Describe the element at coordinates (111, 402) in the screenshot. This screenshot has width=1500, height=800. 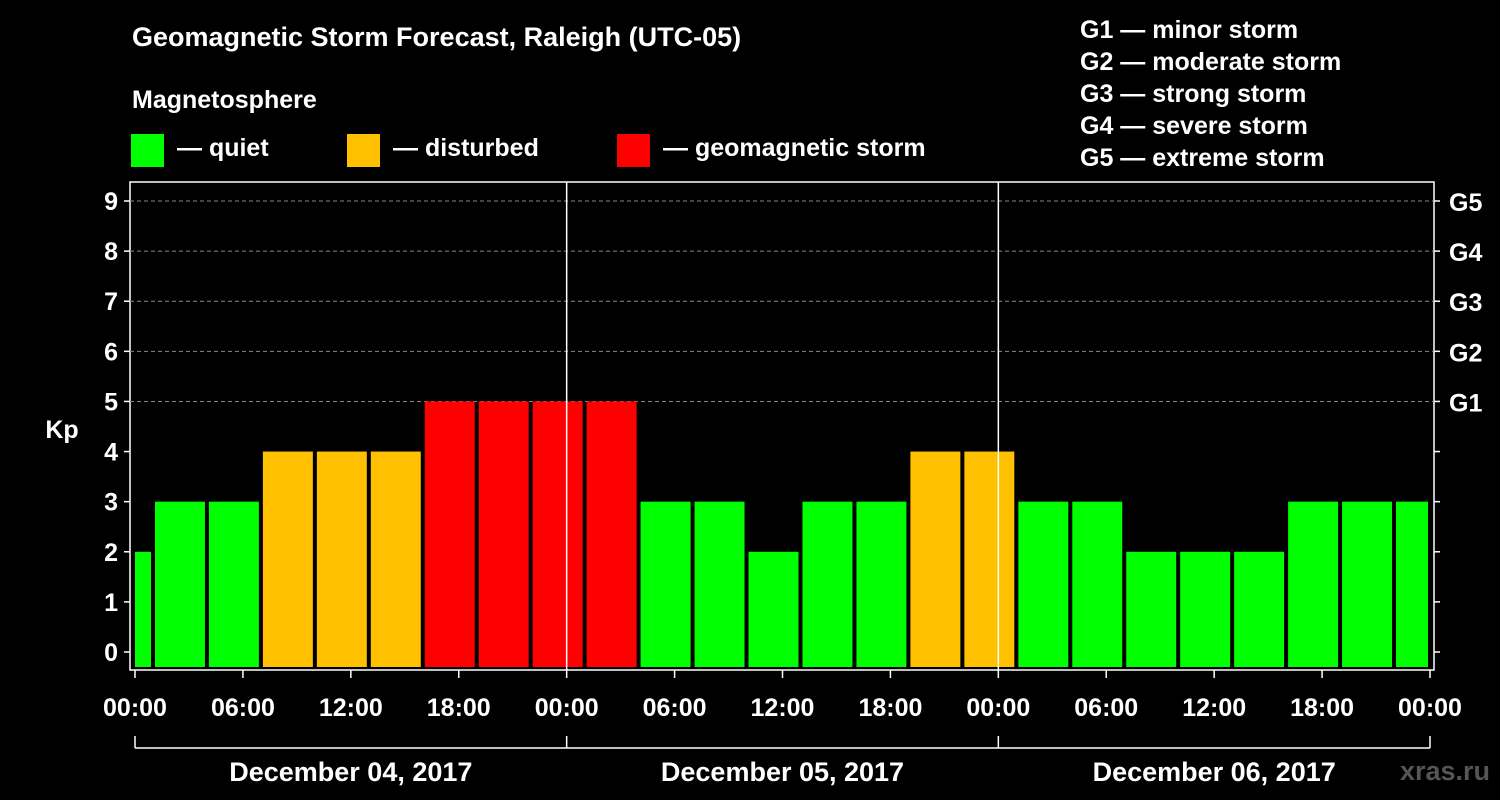
I see `y-tick-label: 5` at that location.